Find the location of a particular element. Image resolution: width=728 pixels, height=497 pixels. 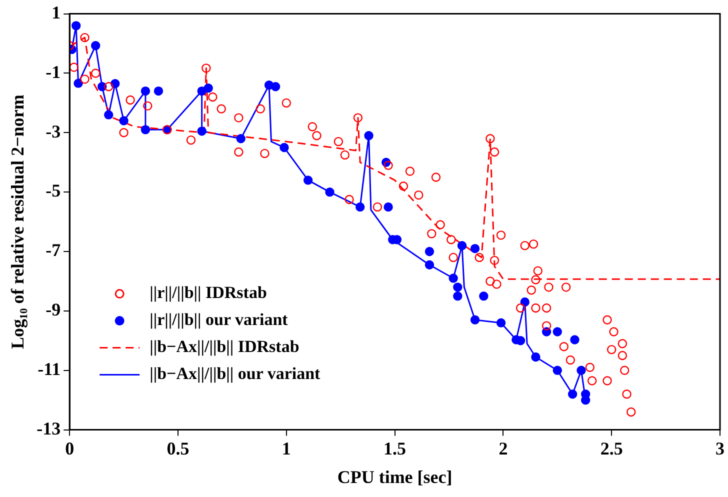

x-tick-label: 1.5 is located at coordinates (395, 448).